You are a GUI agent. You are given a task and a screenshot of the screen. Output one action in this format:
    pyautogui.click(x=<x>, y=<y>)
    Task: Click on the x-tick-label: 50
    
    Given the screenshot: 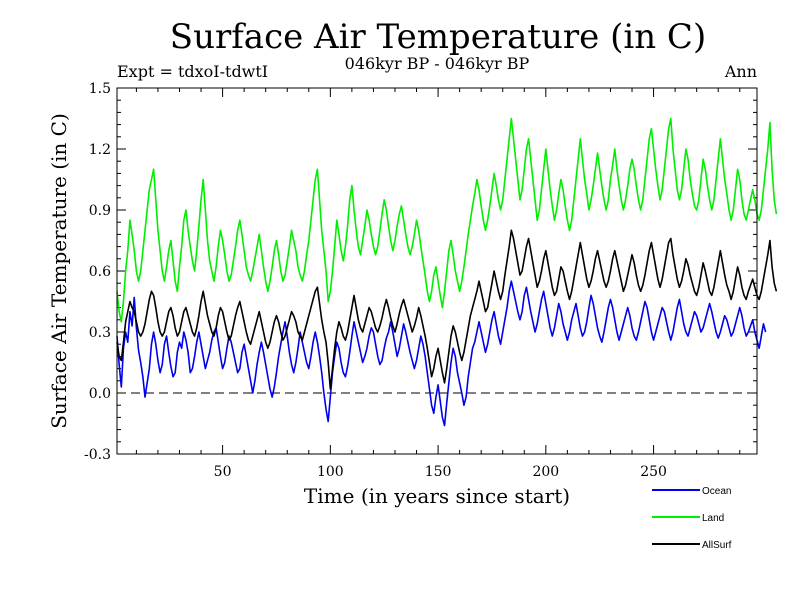 What is the action you would take?
    pyautogui.click(x=223, y=472)
    